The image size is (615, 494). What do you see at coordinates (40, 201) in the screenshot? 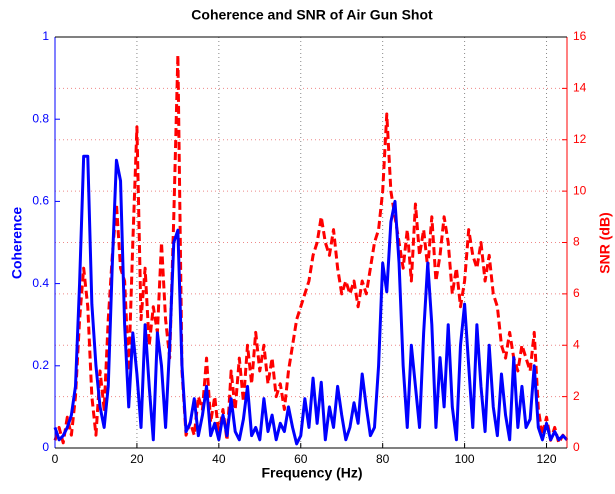
I see `y-tick-label: 0.6` at bounding box center [40, 201].